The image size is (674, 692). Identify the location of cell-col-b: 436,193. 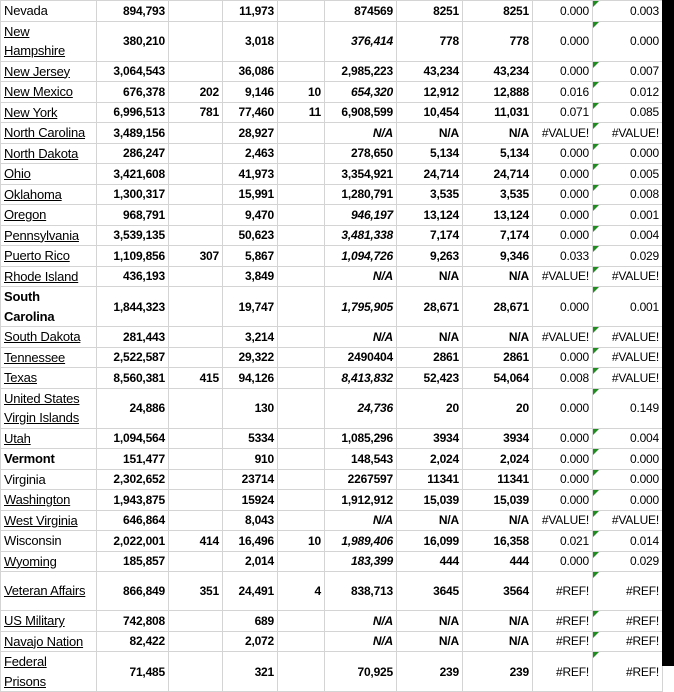
(132, 276).